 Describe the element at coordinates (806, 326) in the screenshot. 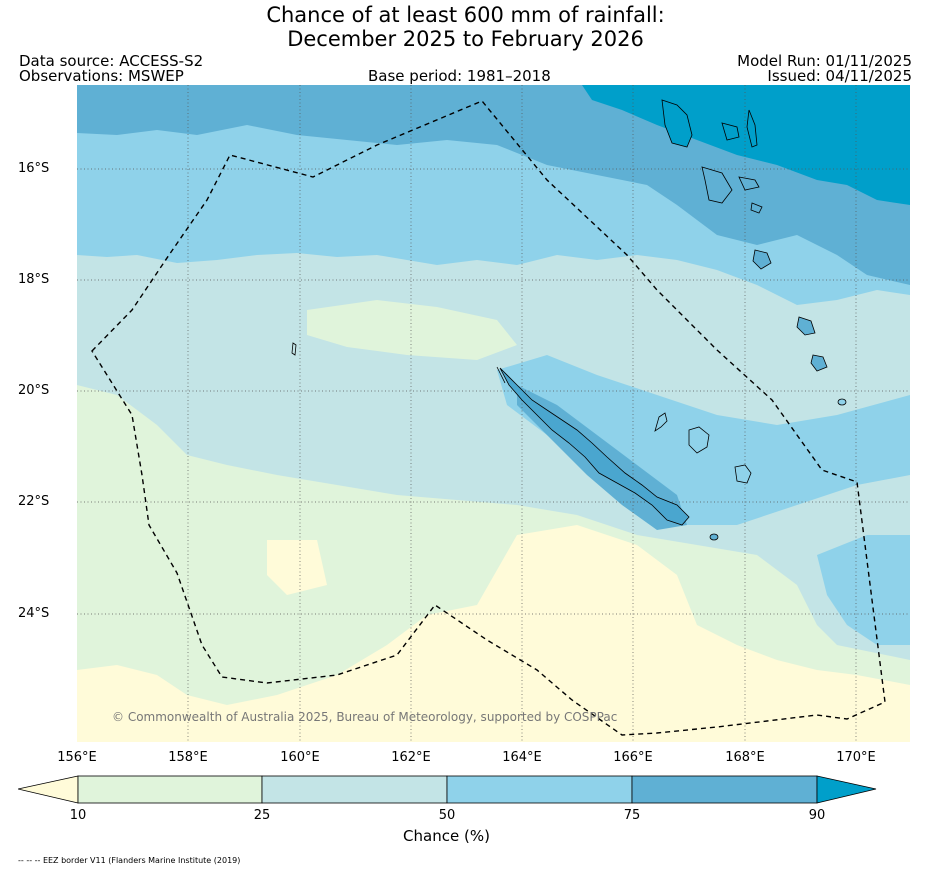

I see `erromango-island` at that location.